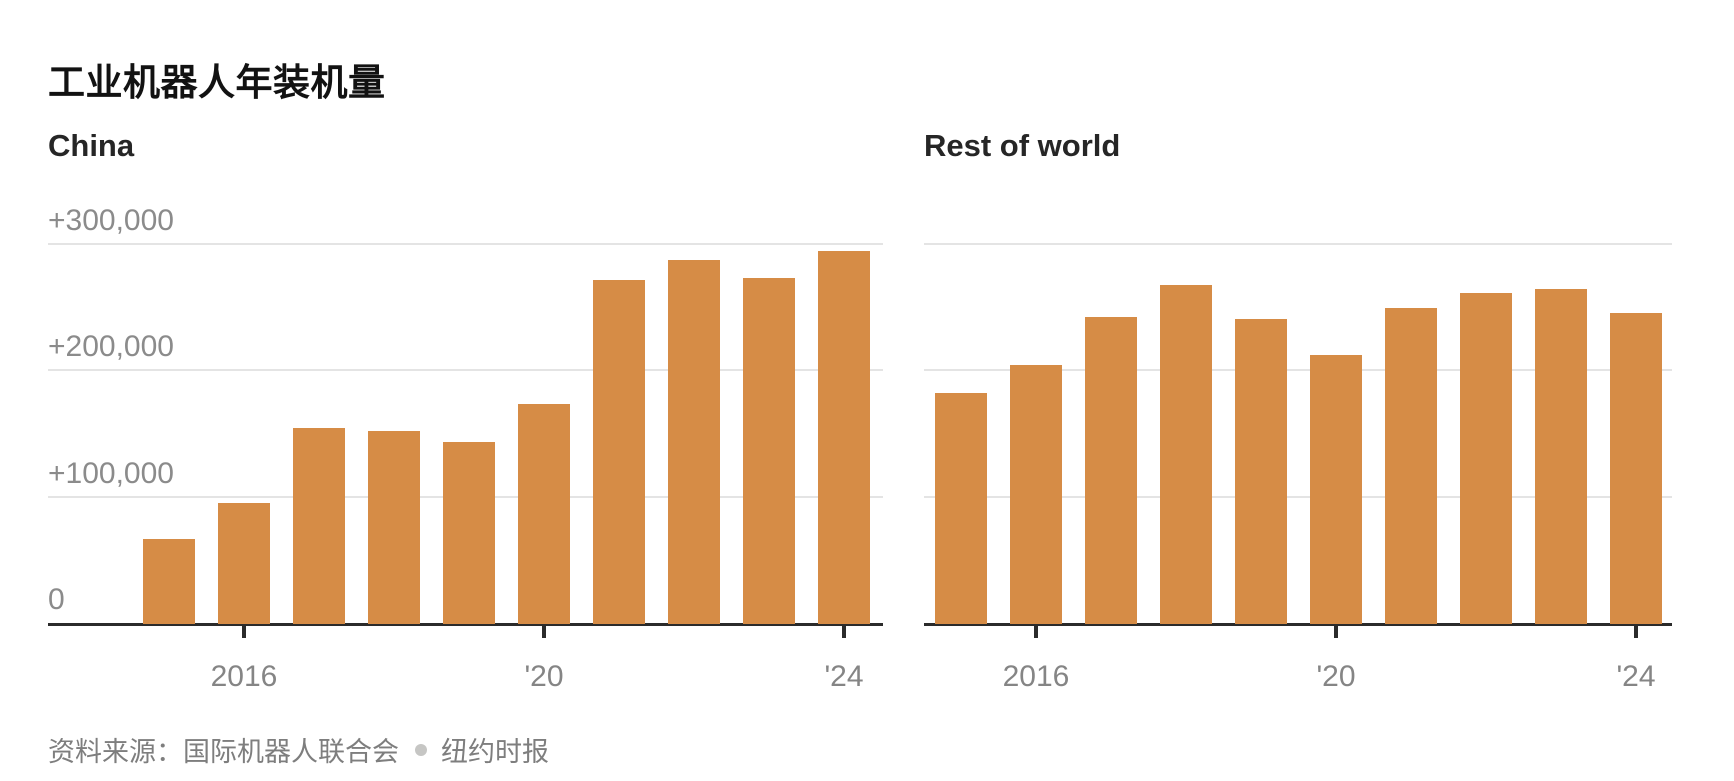  Describe the element at coordinates (891, 749) in the screenshot. I see `source-line: 资料来源：国际机器人联合会 纽约时报` at that location.